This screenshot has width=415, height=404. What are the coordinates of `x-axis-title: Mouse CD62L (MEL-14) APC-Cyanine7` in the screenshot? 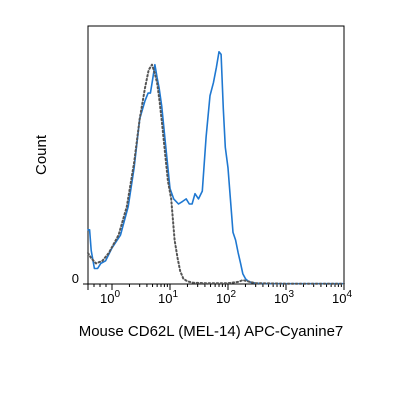 It's located at (211, 331).